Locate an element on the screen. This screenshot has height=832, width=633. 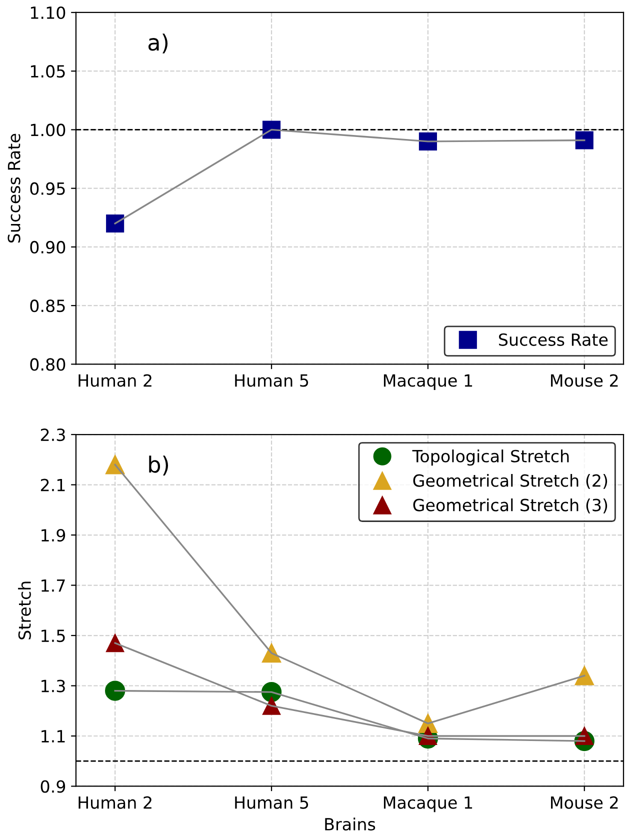
y-axis-title: Stretch is located at coordinates (24, 611).